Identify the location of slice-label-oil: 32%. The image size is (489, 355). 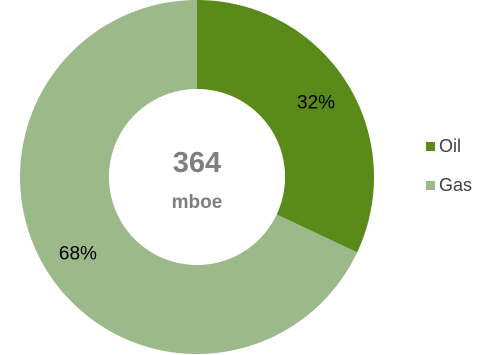
(316, 102).